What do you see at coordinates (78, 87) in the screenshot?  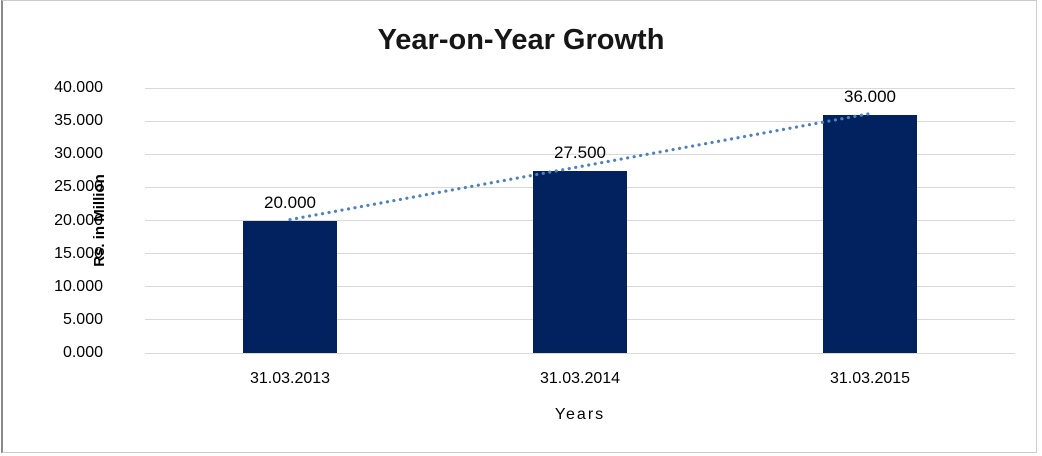 I see `y-tick-label: 40.000` at bounding box center [78, 87].